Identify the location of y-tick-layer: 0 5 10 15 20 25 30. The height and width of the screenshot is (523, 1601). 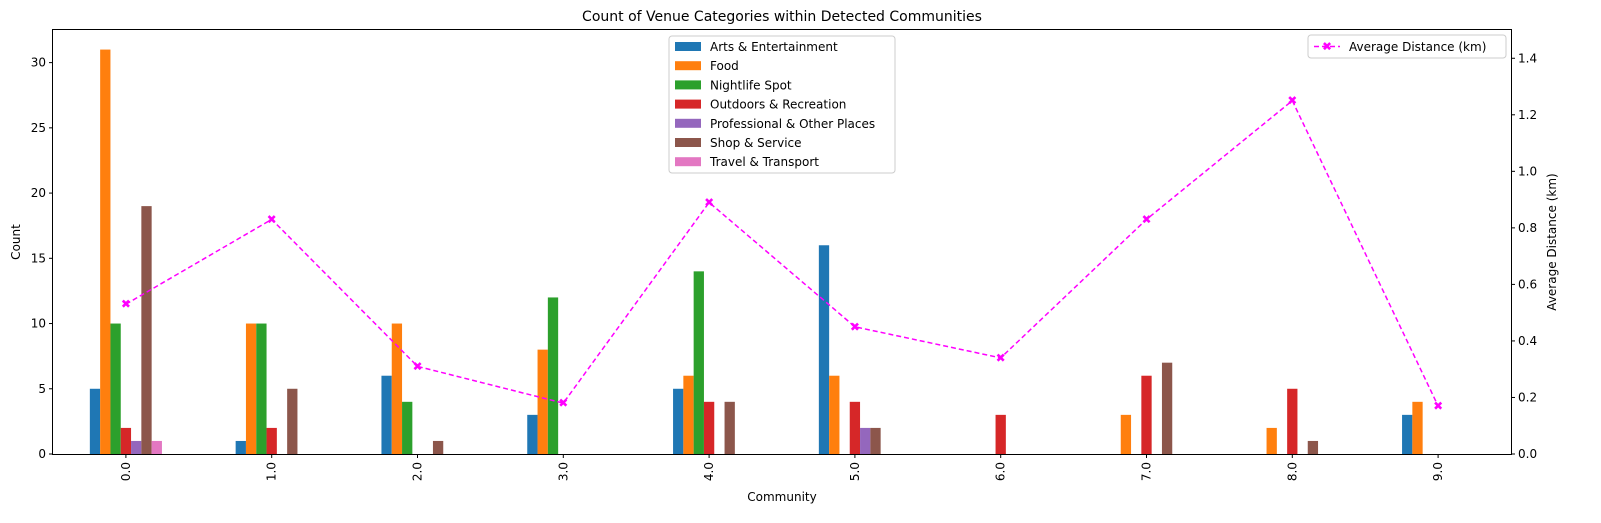
(42, 258).